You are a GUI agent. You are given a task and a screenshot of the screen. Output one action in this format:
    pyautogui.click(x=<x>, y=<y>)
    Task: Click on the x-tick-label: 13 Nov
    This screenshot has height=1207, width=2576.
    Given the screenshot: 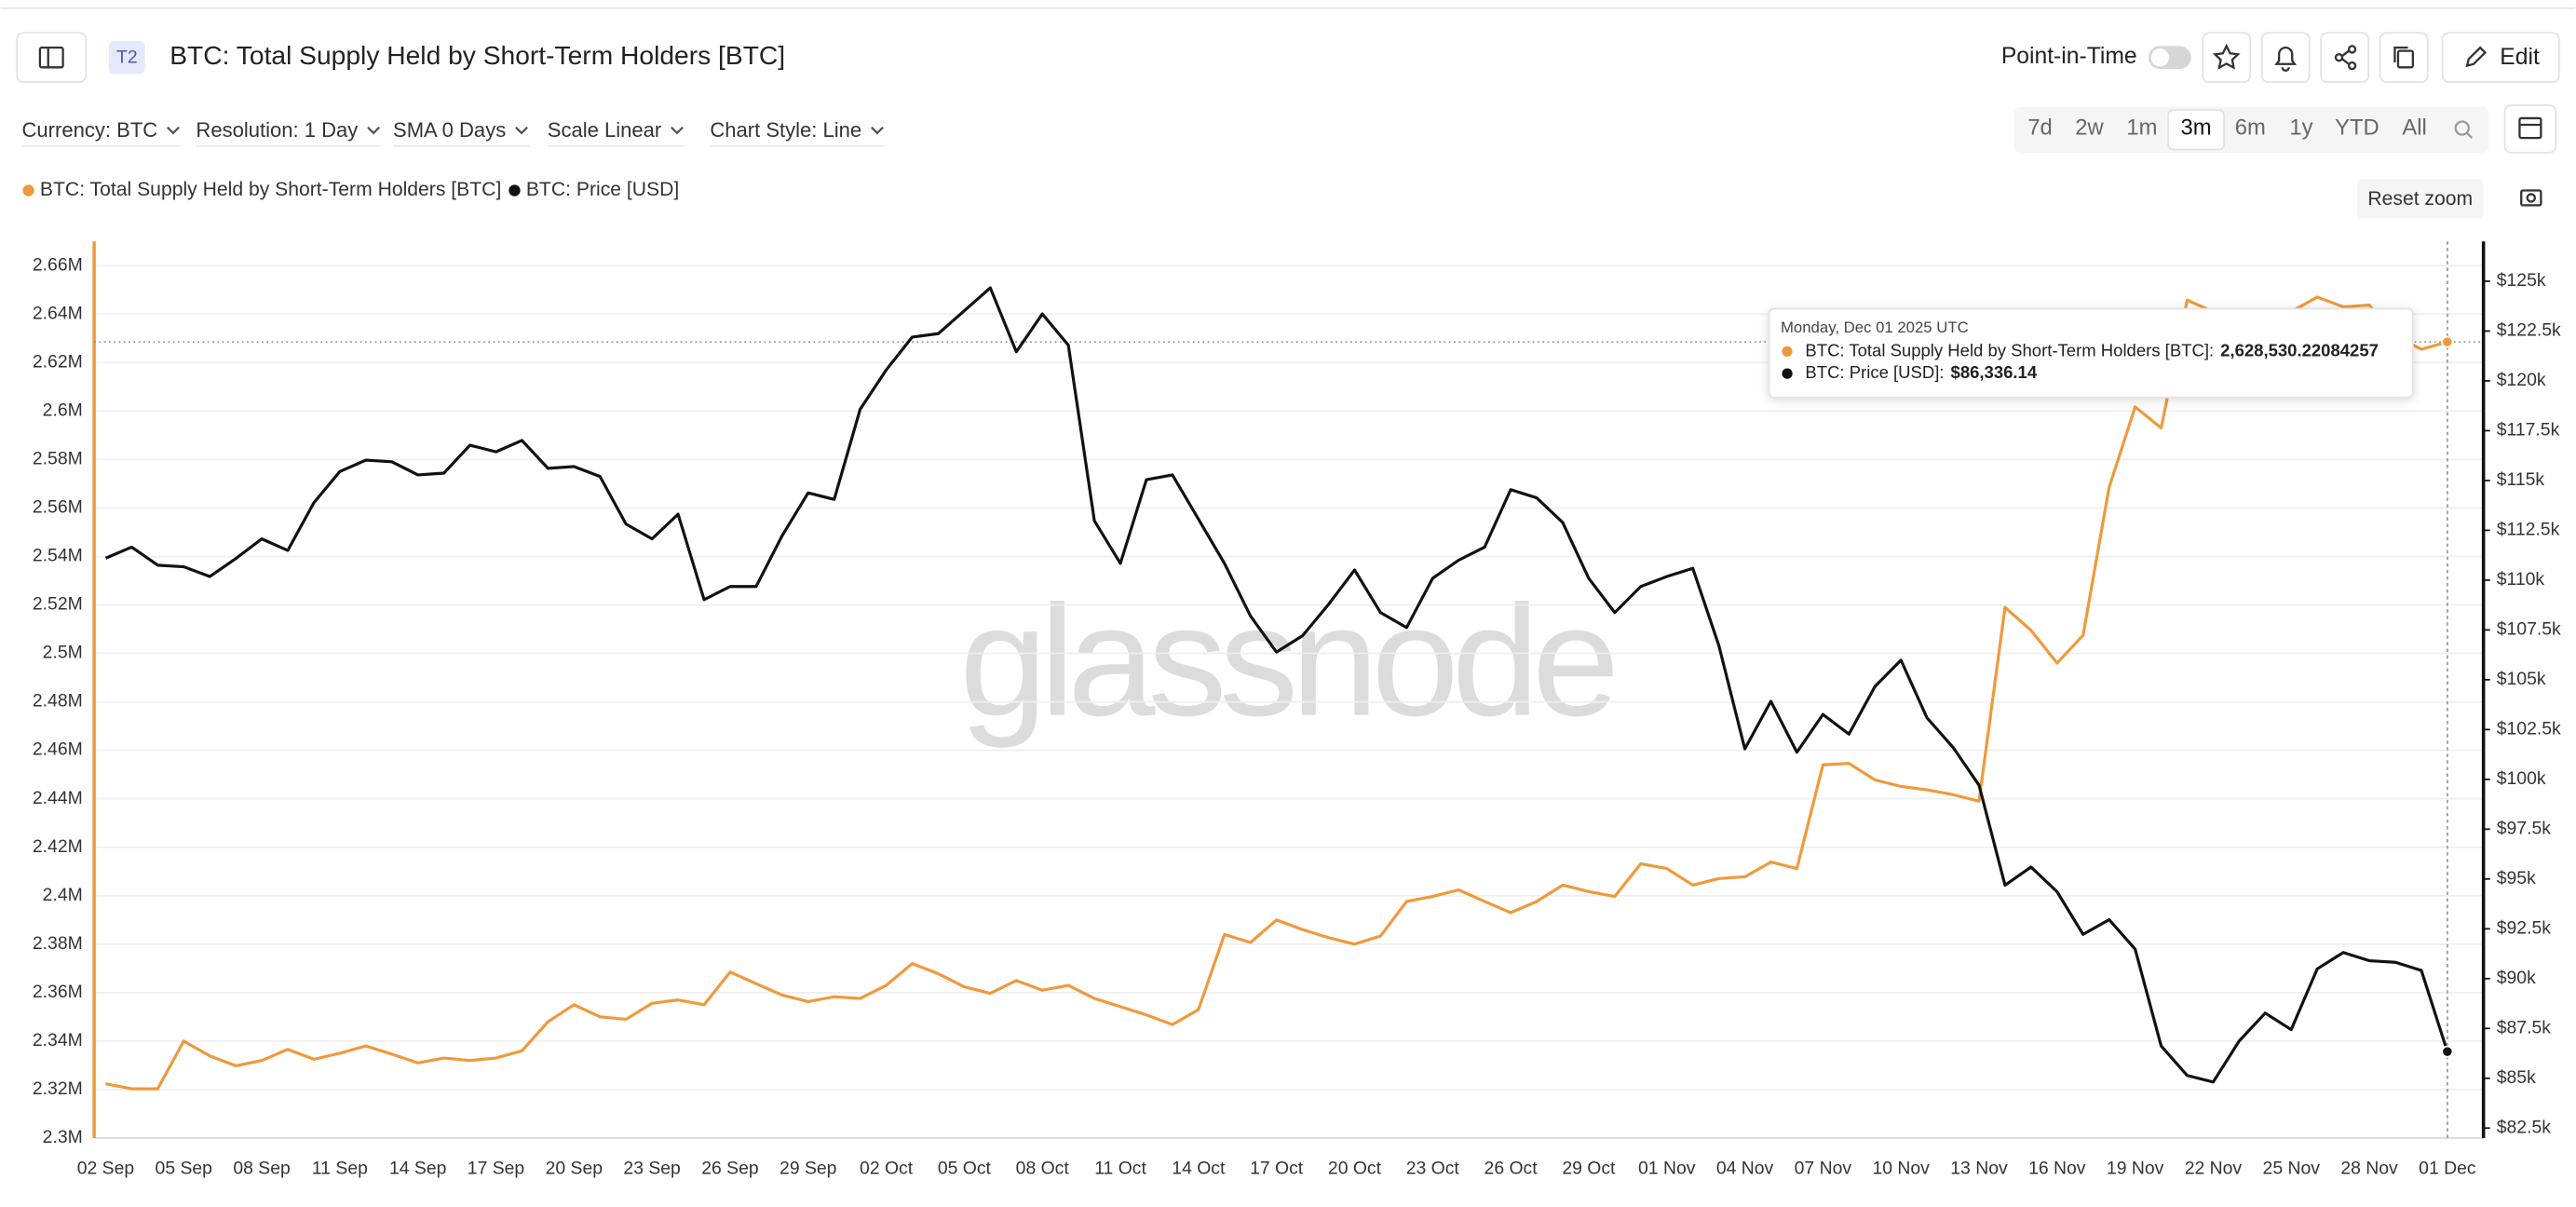 What is the action you would take?
    pyautogui.click(x=1979, y=1169)
    